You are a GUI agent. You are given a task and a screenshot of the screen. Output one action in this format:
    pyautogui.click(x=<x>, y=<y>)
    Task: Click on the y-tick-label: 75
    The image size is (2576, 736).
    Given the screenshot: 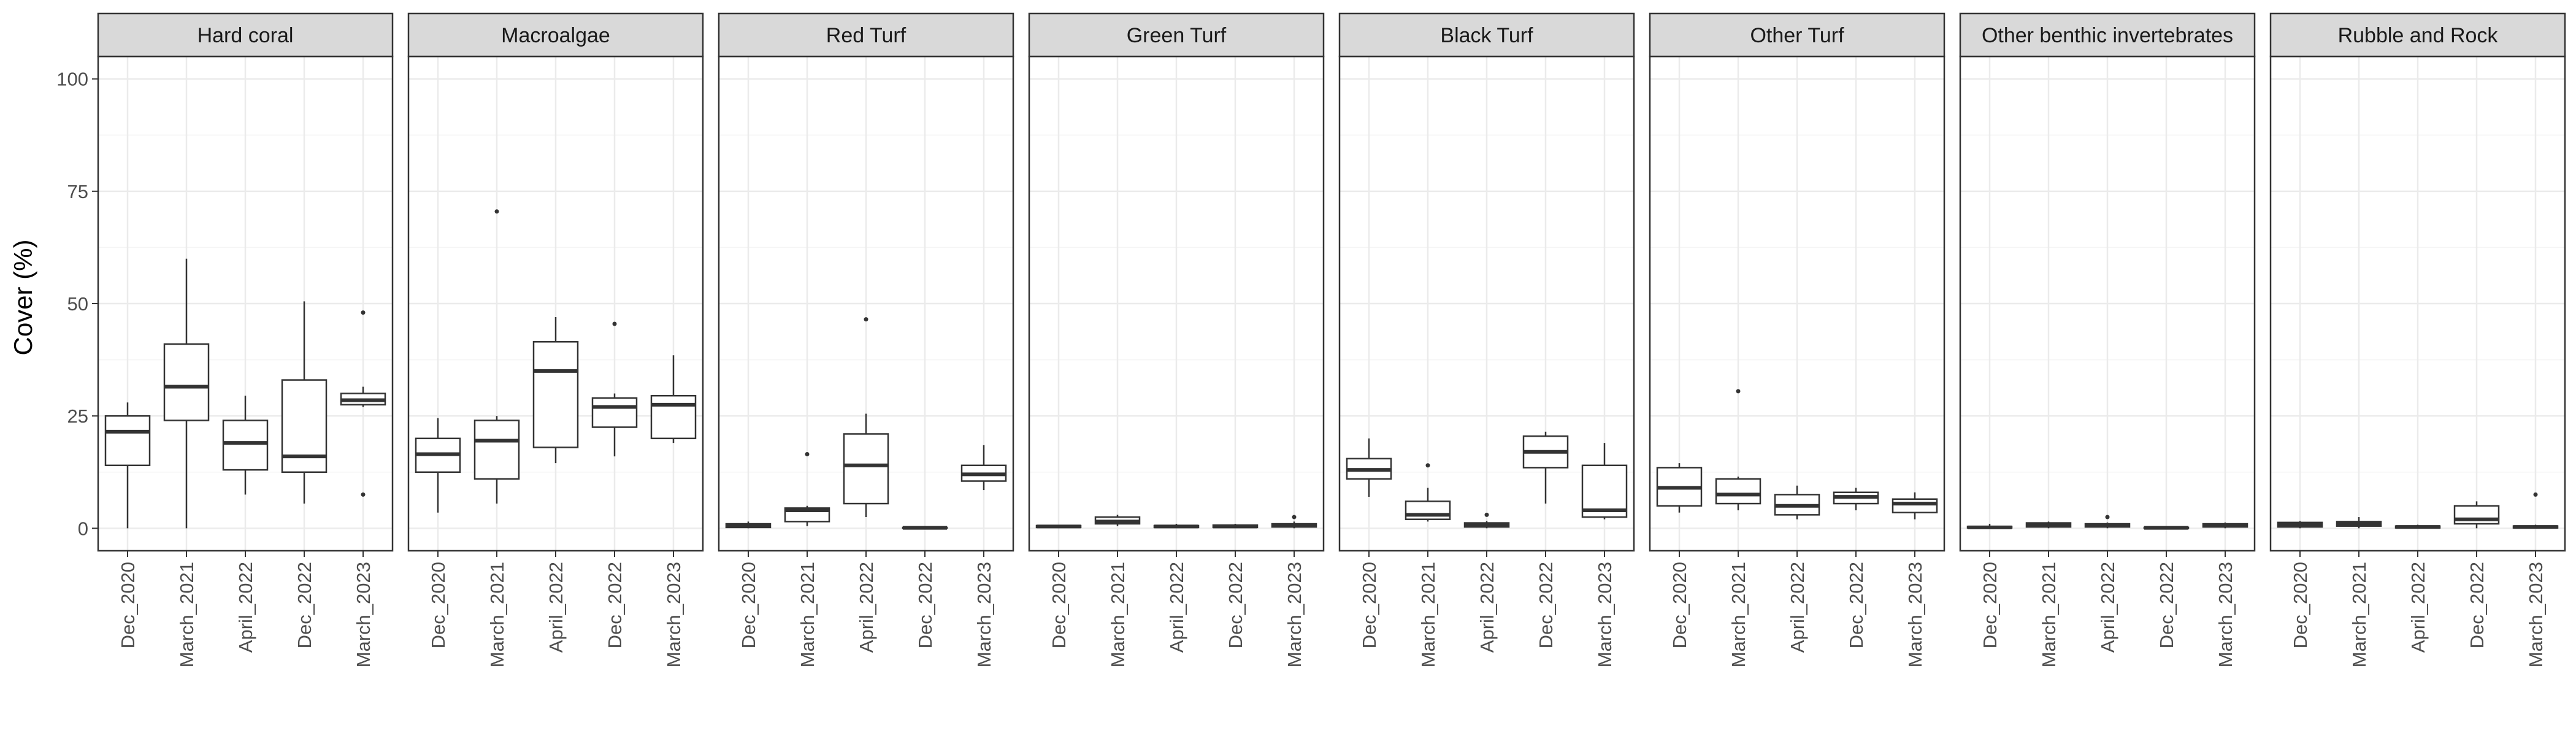 What is the action you would take?
    pyautogui.click(x=77, y=191)
    